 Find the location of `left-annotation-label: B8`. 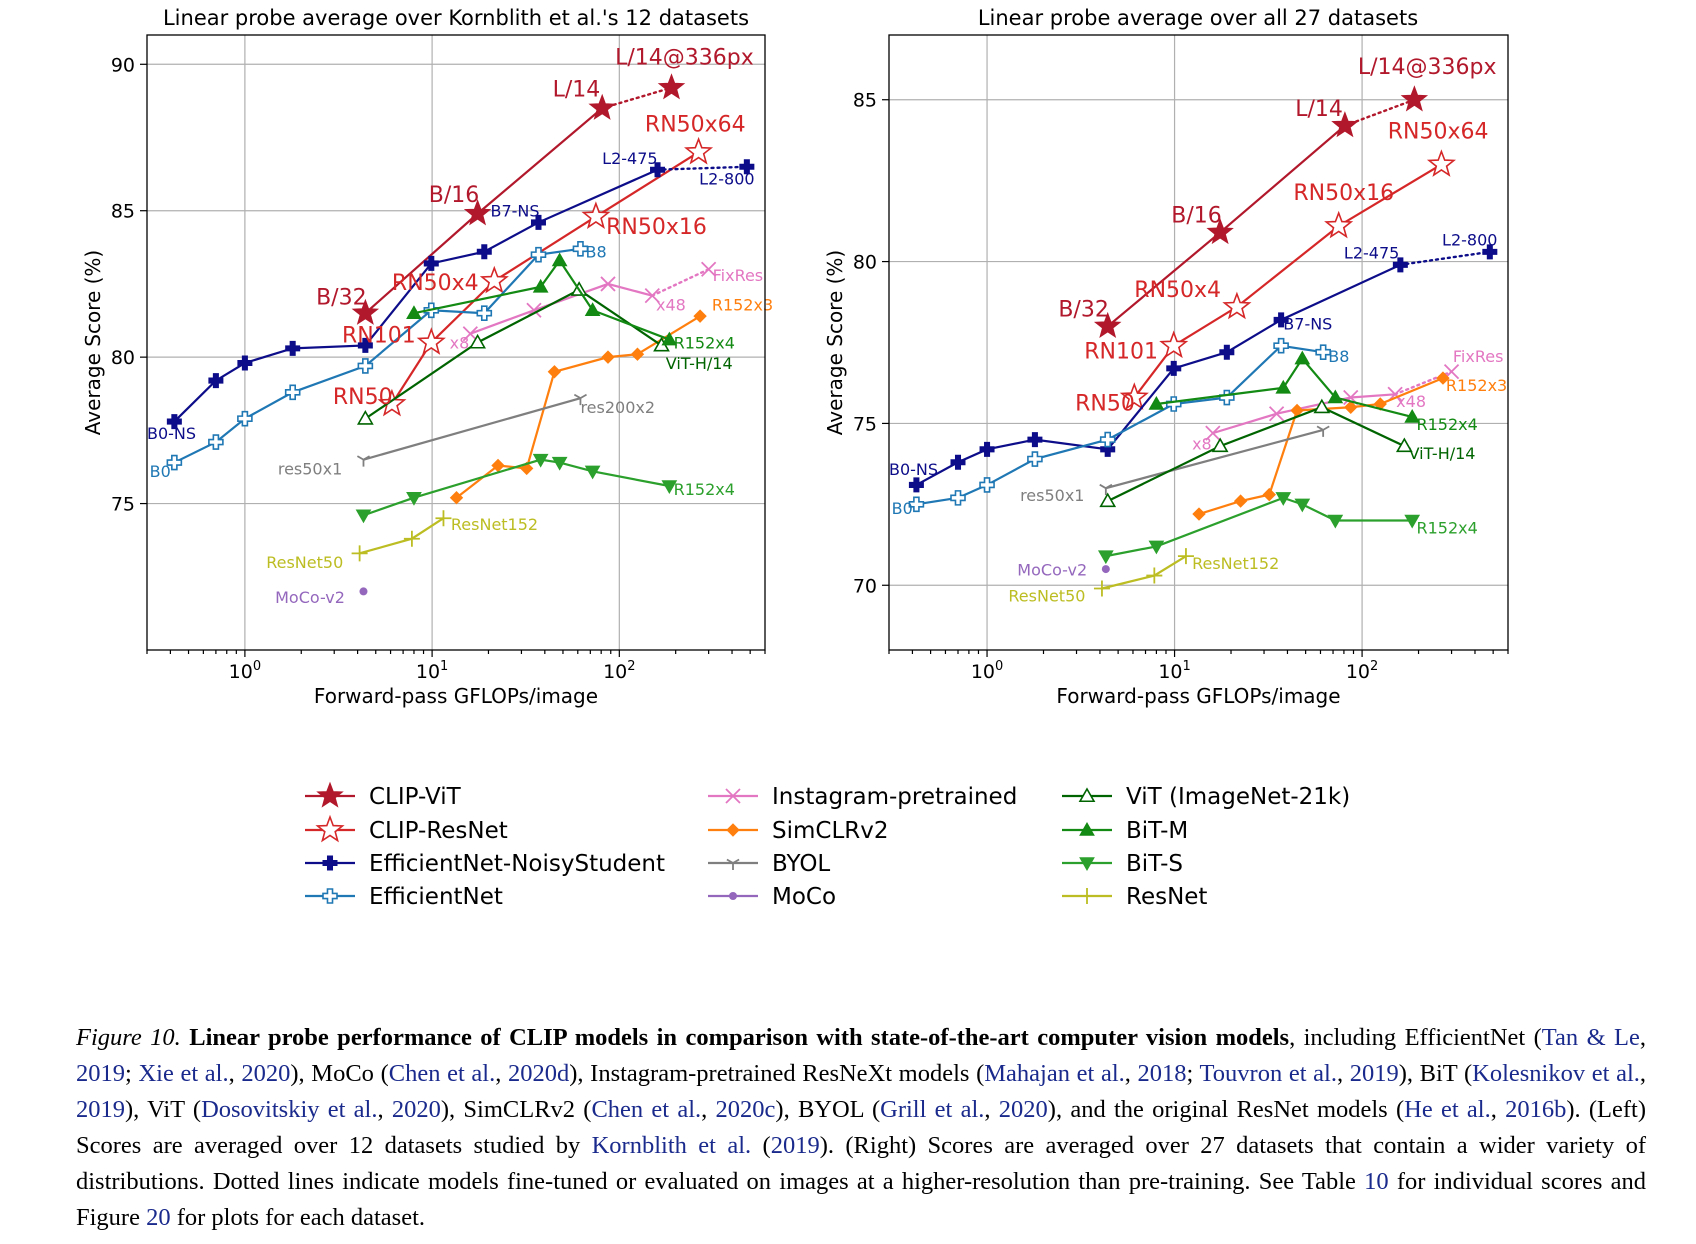

left-annotation-label: B8 is located at coordinates (596, 252).